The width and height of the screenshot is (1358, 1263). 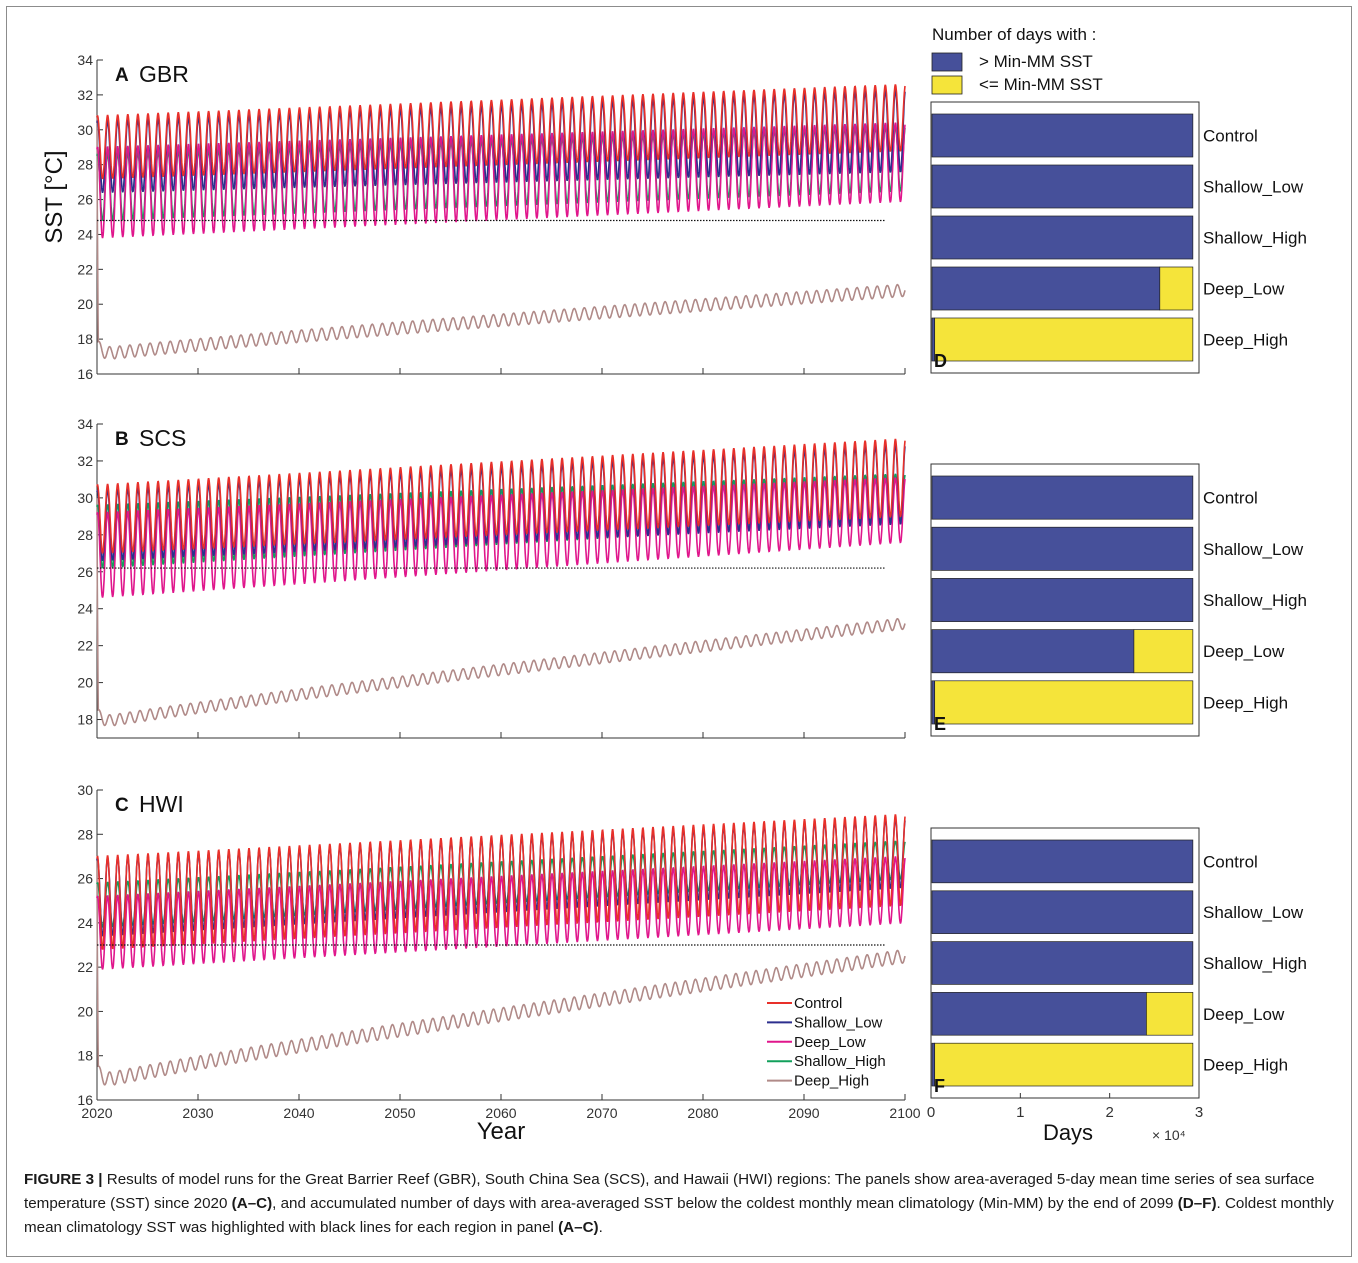 I want to click on panel-region-label: GBR, so click(x=164, y=74).